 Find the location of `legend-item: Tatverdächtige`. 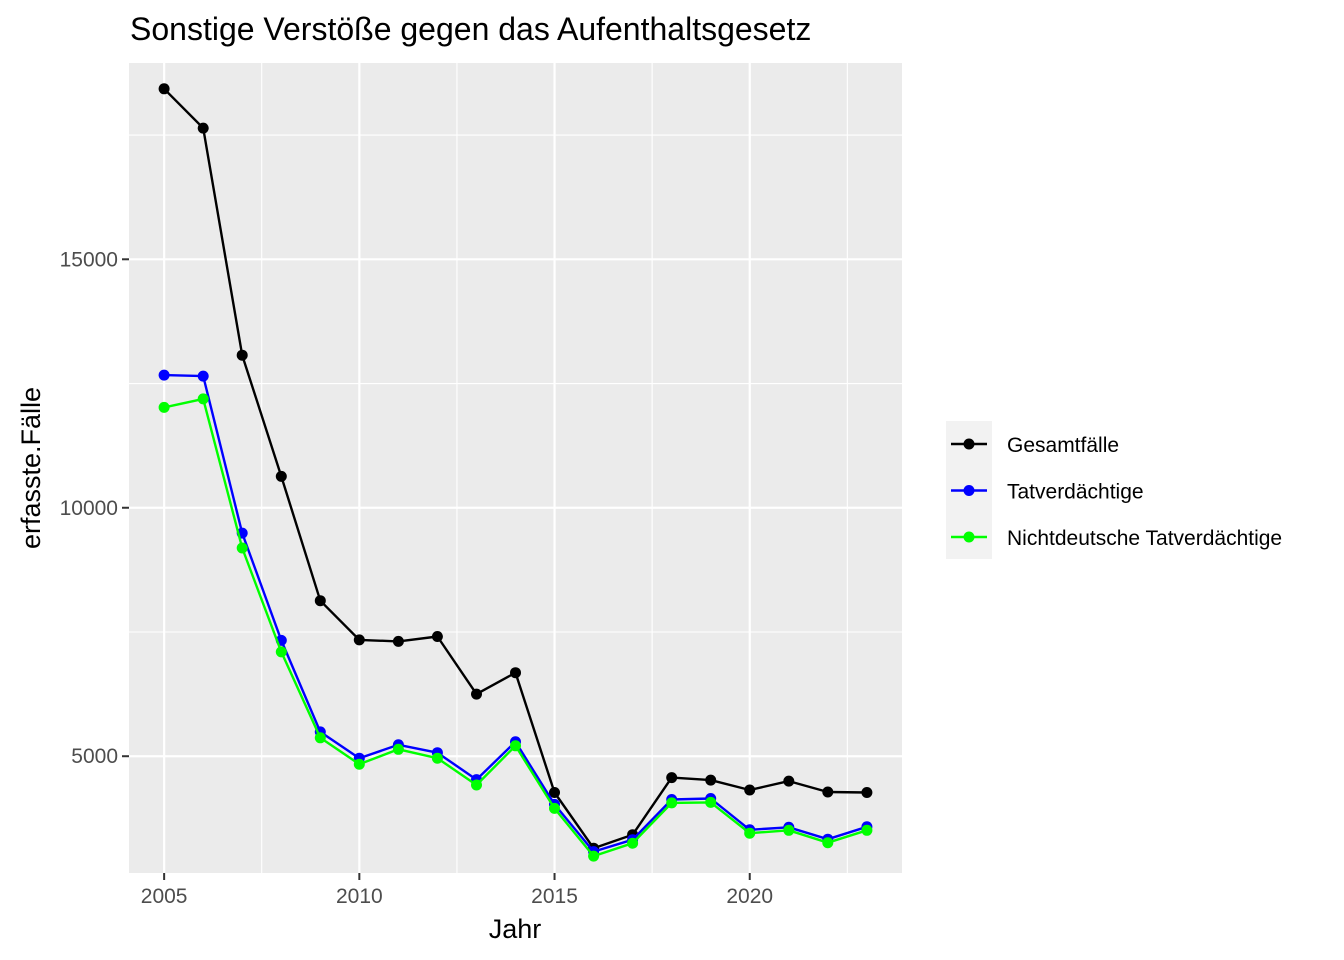

legend-item: Tatverdächtige is located at coordinates (1047, 492).